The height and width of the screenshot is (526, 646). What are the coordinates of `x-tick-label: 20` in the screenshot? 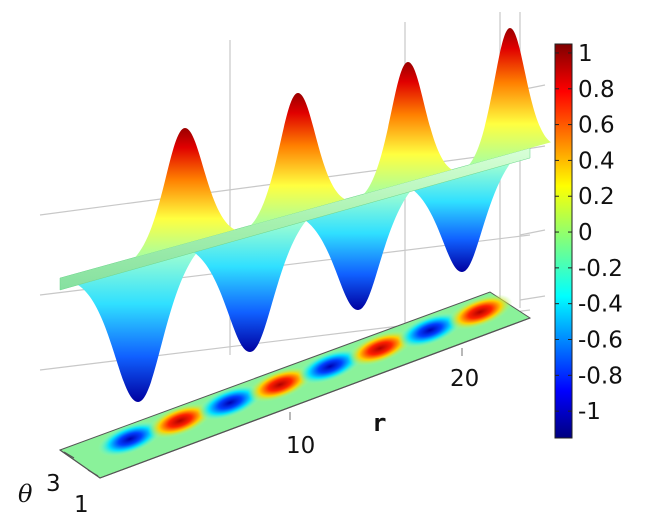 It's located at (464, 379).